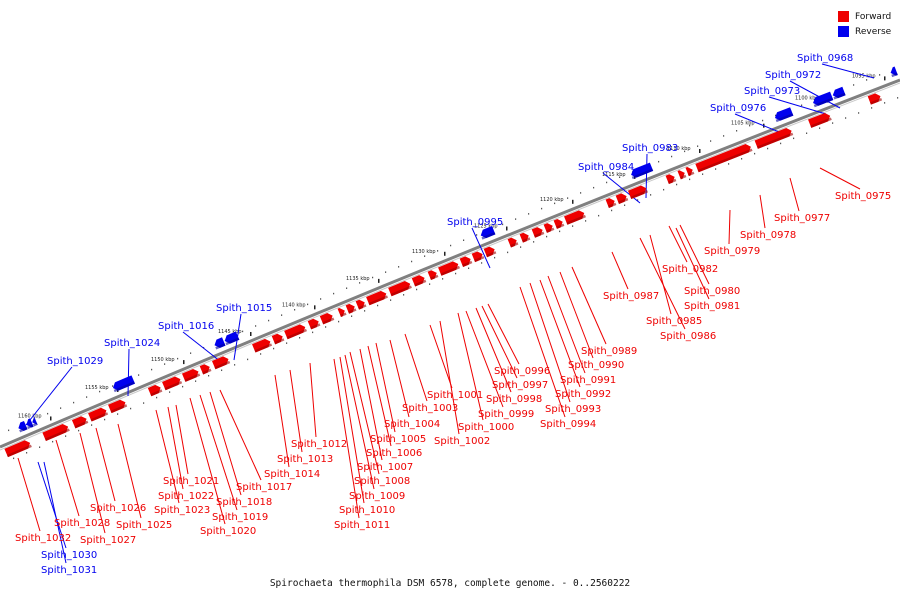  I want to click on gene-label: Spith_0972, so click(793, 75).